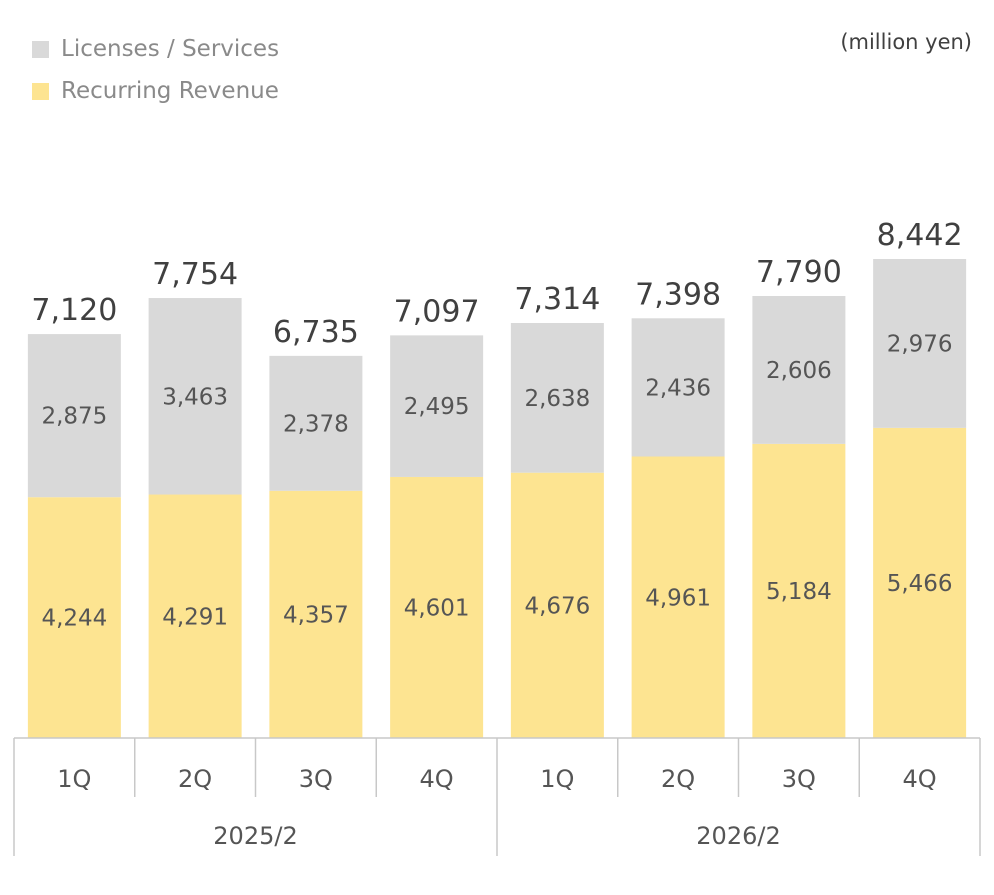 The image size is (994, 895). I want to click on data-label-licenses-services: 2,638, so click(557, 399).